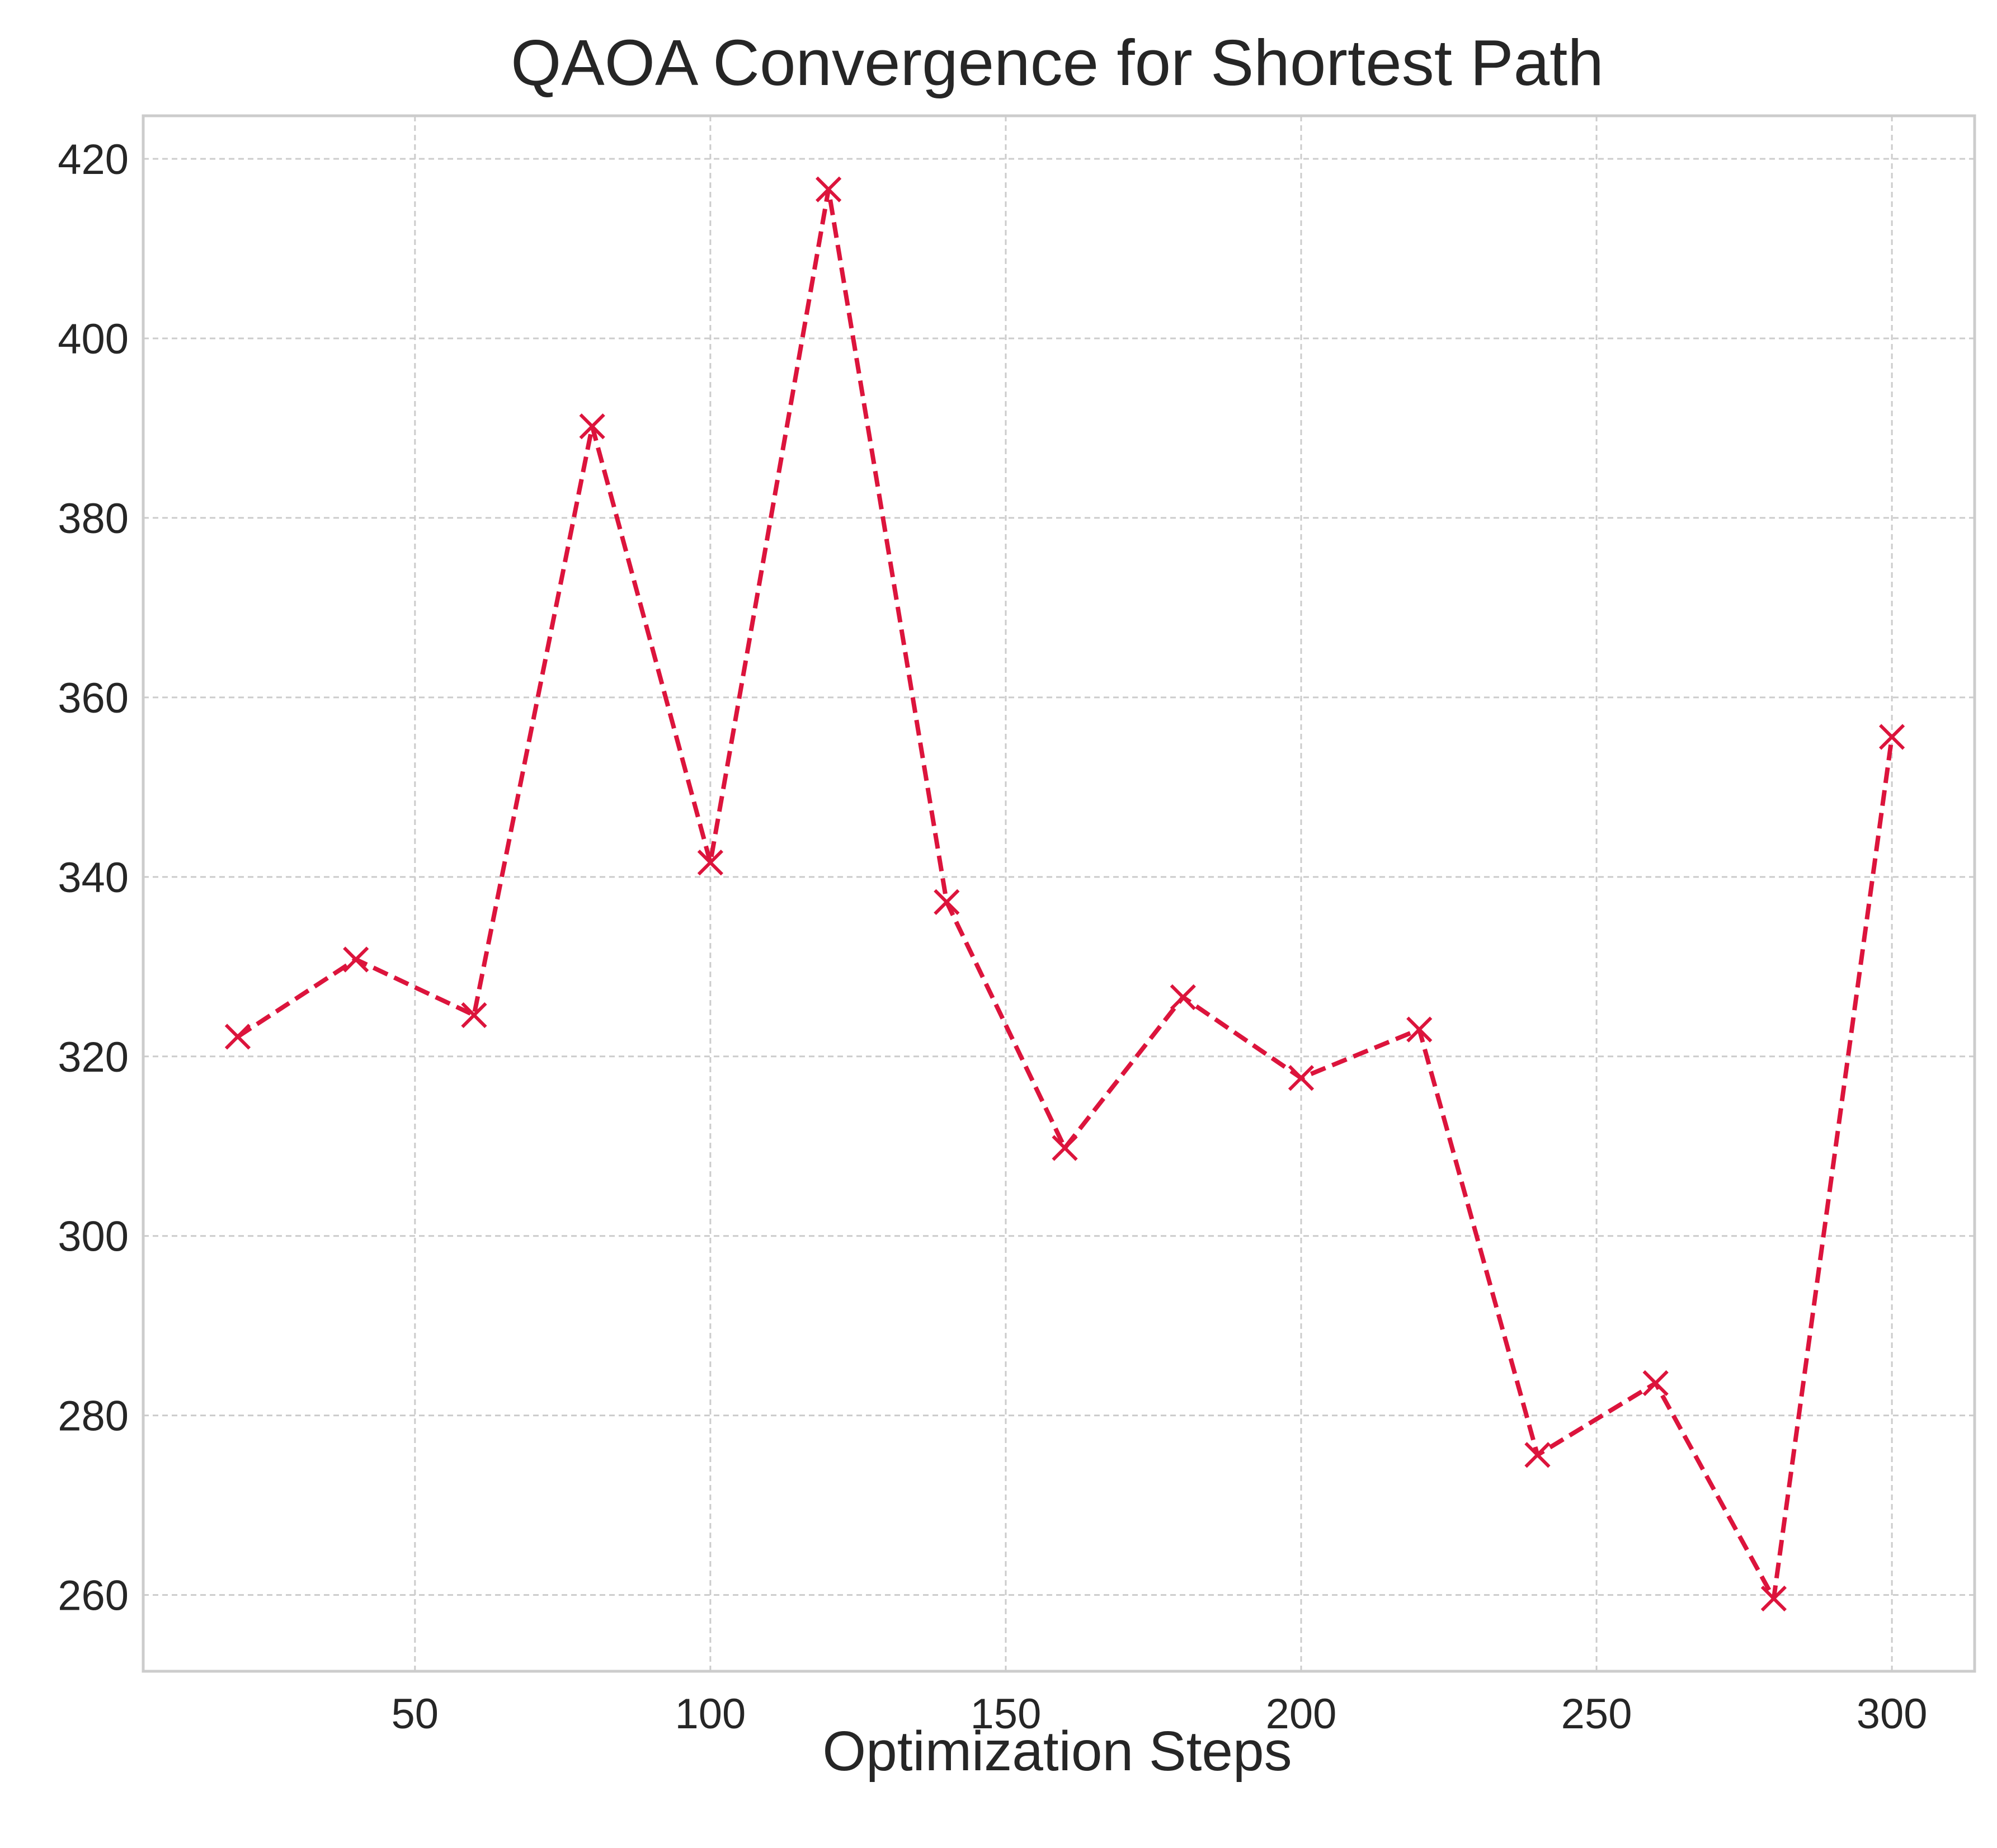 Image resolution: width=1997 pixels, height=1848 pixels. I want to click on x-tick-label: 250, so click(1596, 1714).